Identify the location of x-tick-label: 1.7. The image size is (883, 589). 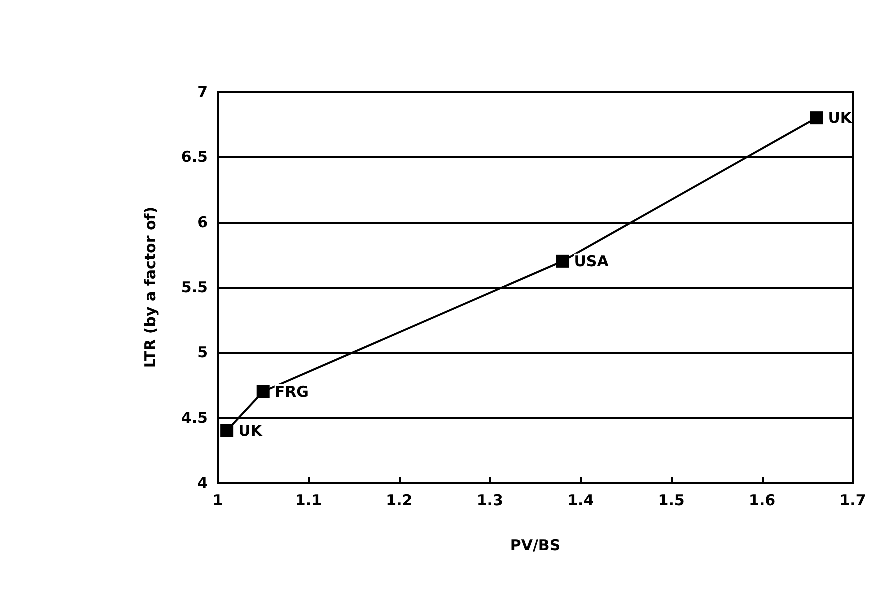
(853, 501).